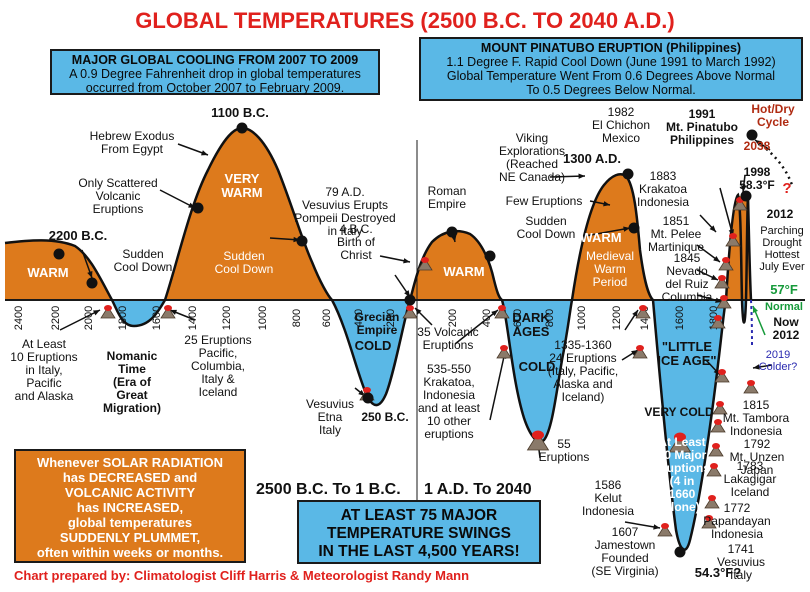 The height and width of the screenshot is (592, 810). Describe the element at coordinates (537, 366) in the screenshot. I see `label-cold2: COLD` at that location.